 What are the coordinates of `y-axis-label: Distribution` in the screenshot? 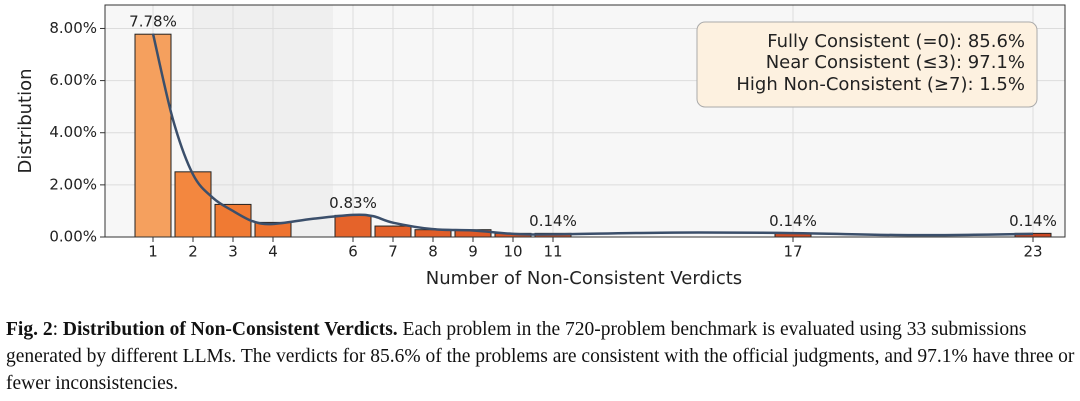 It's located at (25, 120).